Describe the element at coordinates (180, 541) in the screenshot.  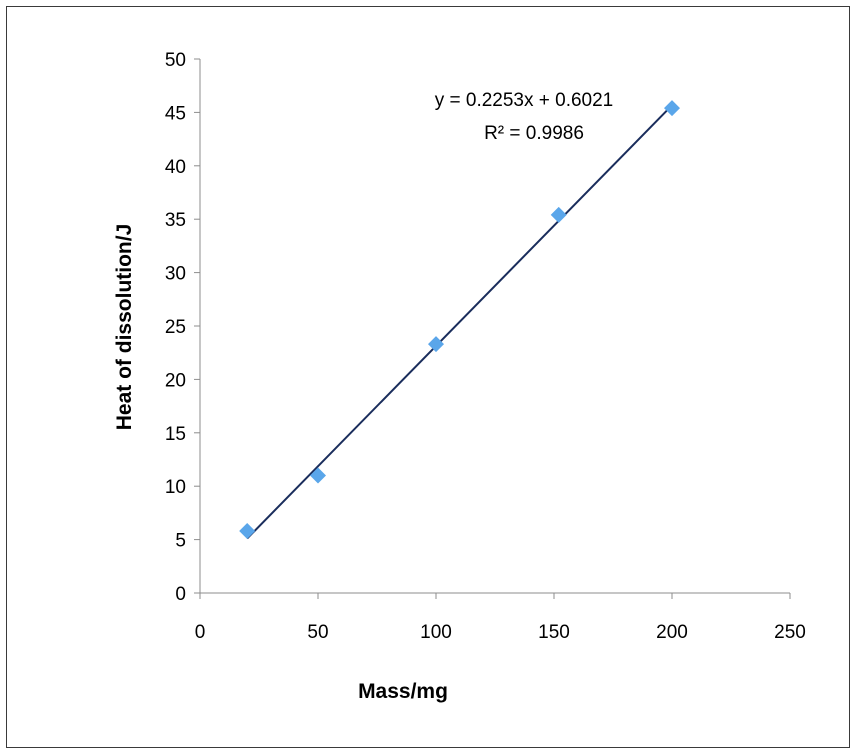
I see `y-tick-label: 5` at that location.